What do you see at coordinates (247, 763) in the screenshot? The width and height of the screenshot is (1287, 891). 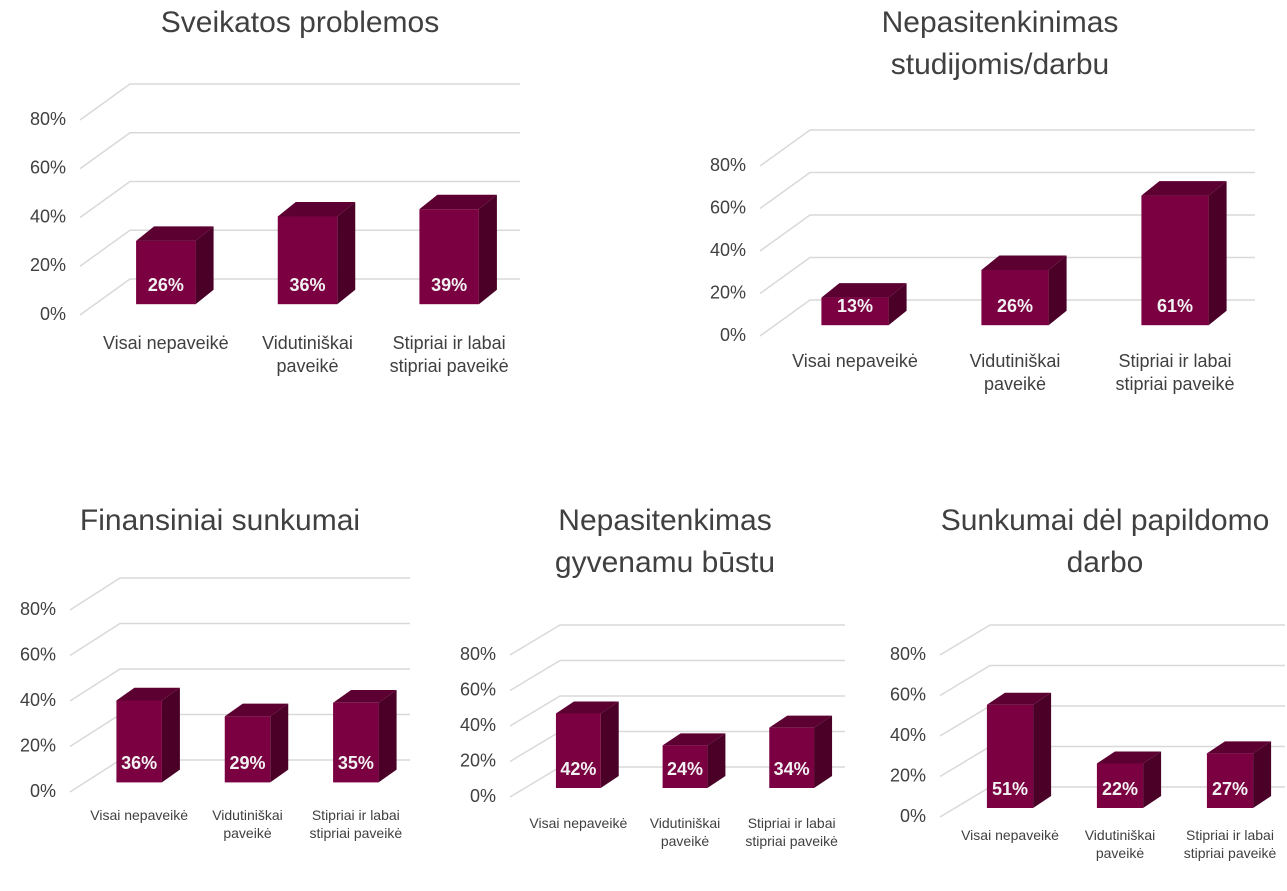 I see `value-label: 29%` at bounding box center [247, 763].